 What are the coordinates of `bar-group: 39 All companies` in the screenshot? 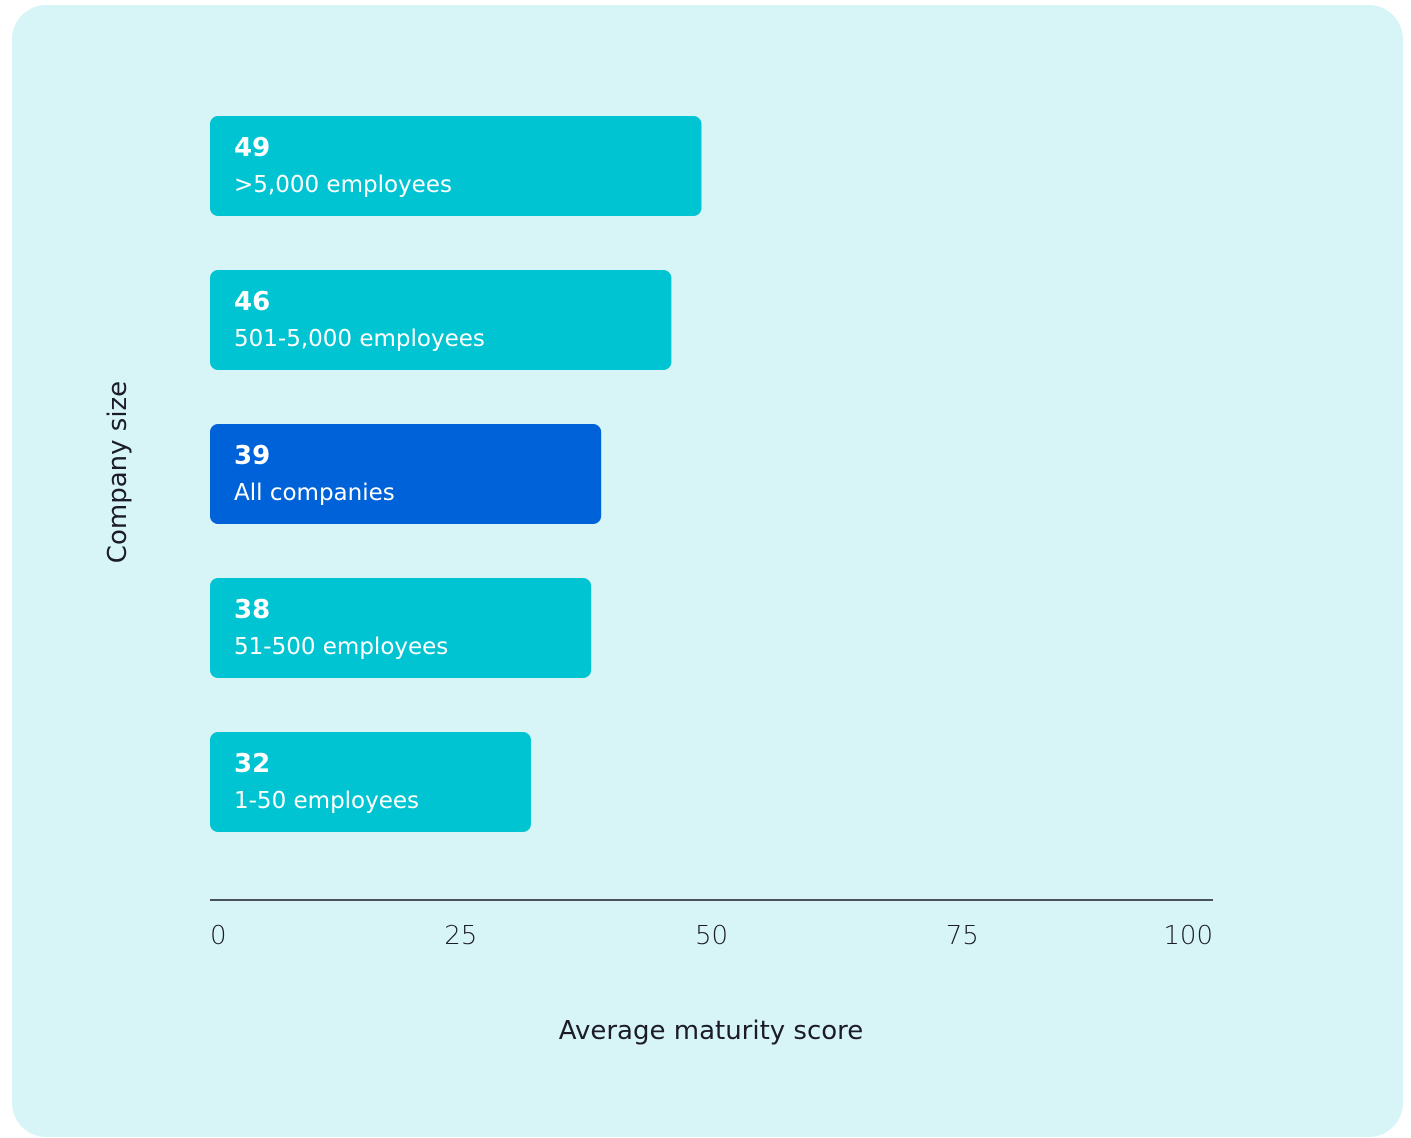 It's located at (406, 474).